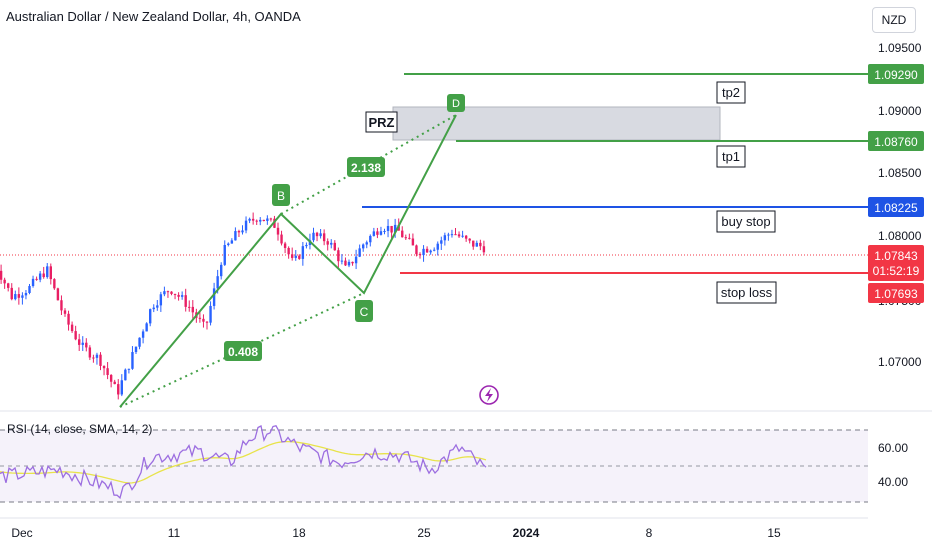 The image size is (932, 550). Describe the element at coordinates (893, 482) in the screenshot. I see `rsi-tick: 40.00` at that location.